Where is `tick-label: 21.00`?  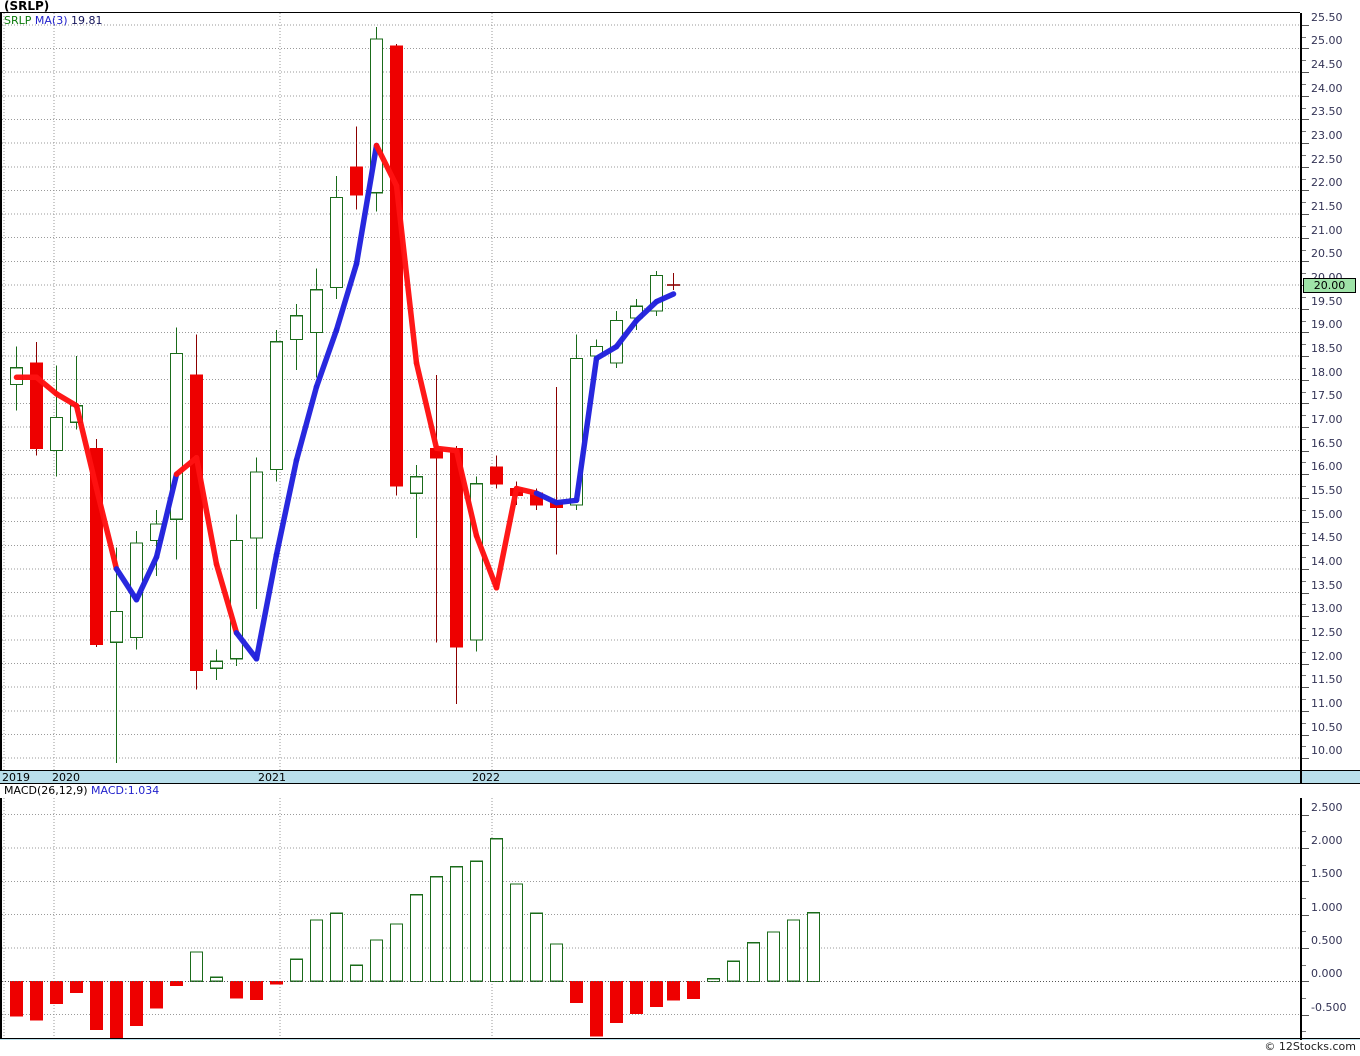 tick-label: 21.00 is located at coordinates (1327, 230).